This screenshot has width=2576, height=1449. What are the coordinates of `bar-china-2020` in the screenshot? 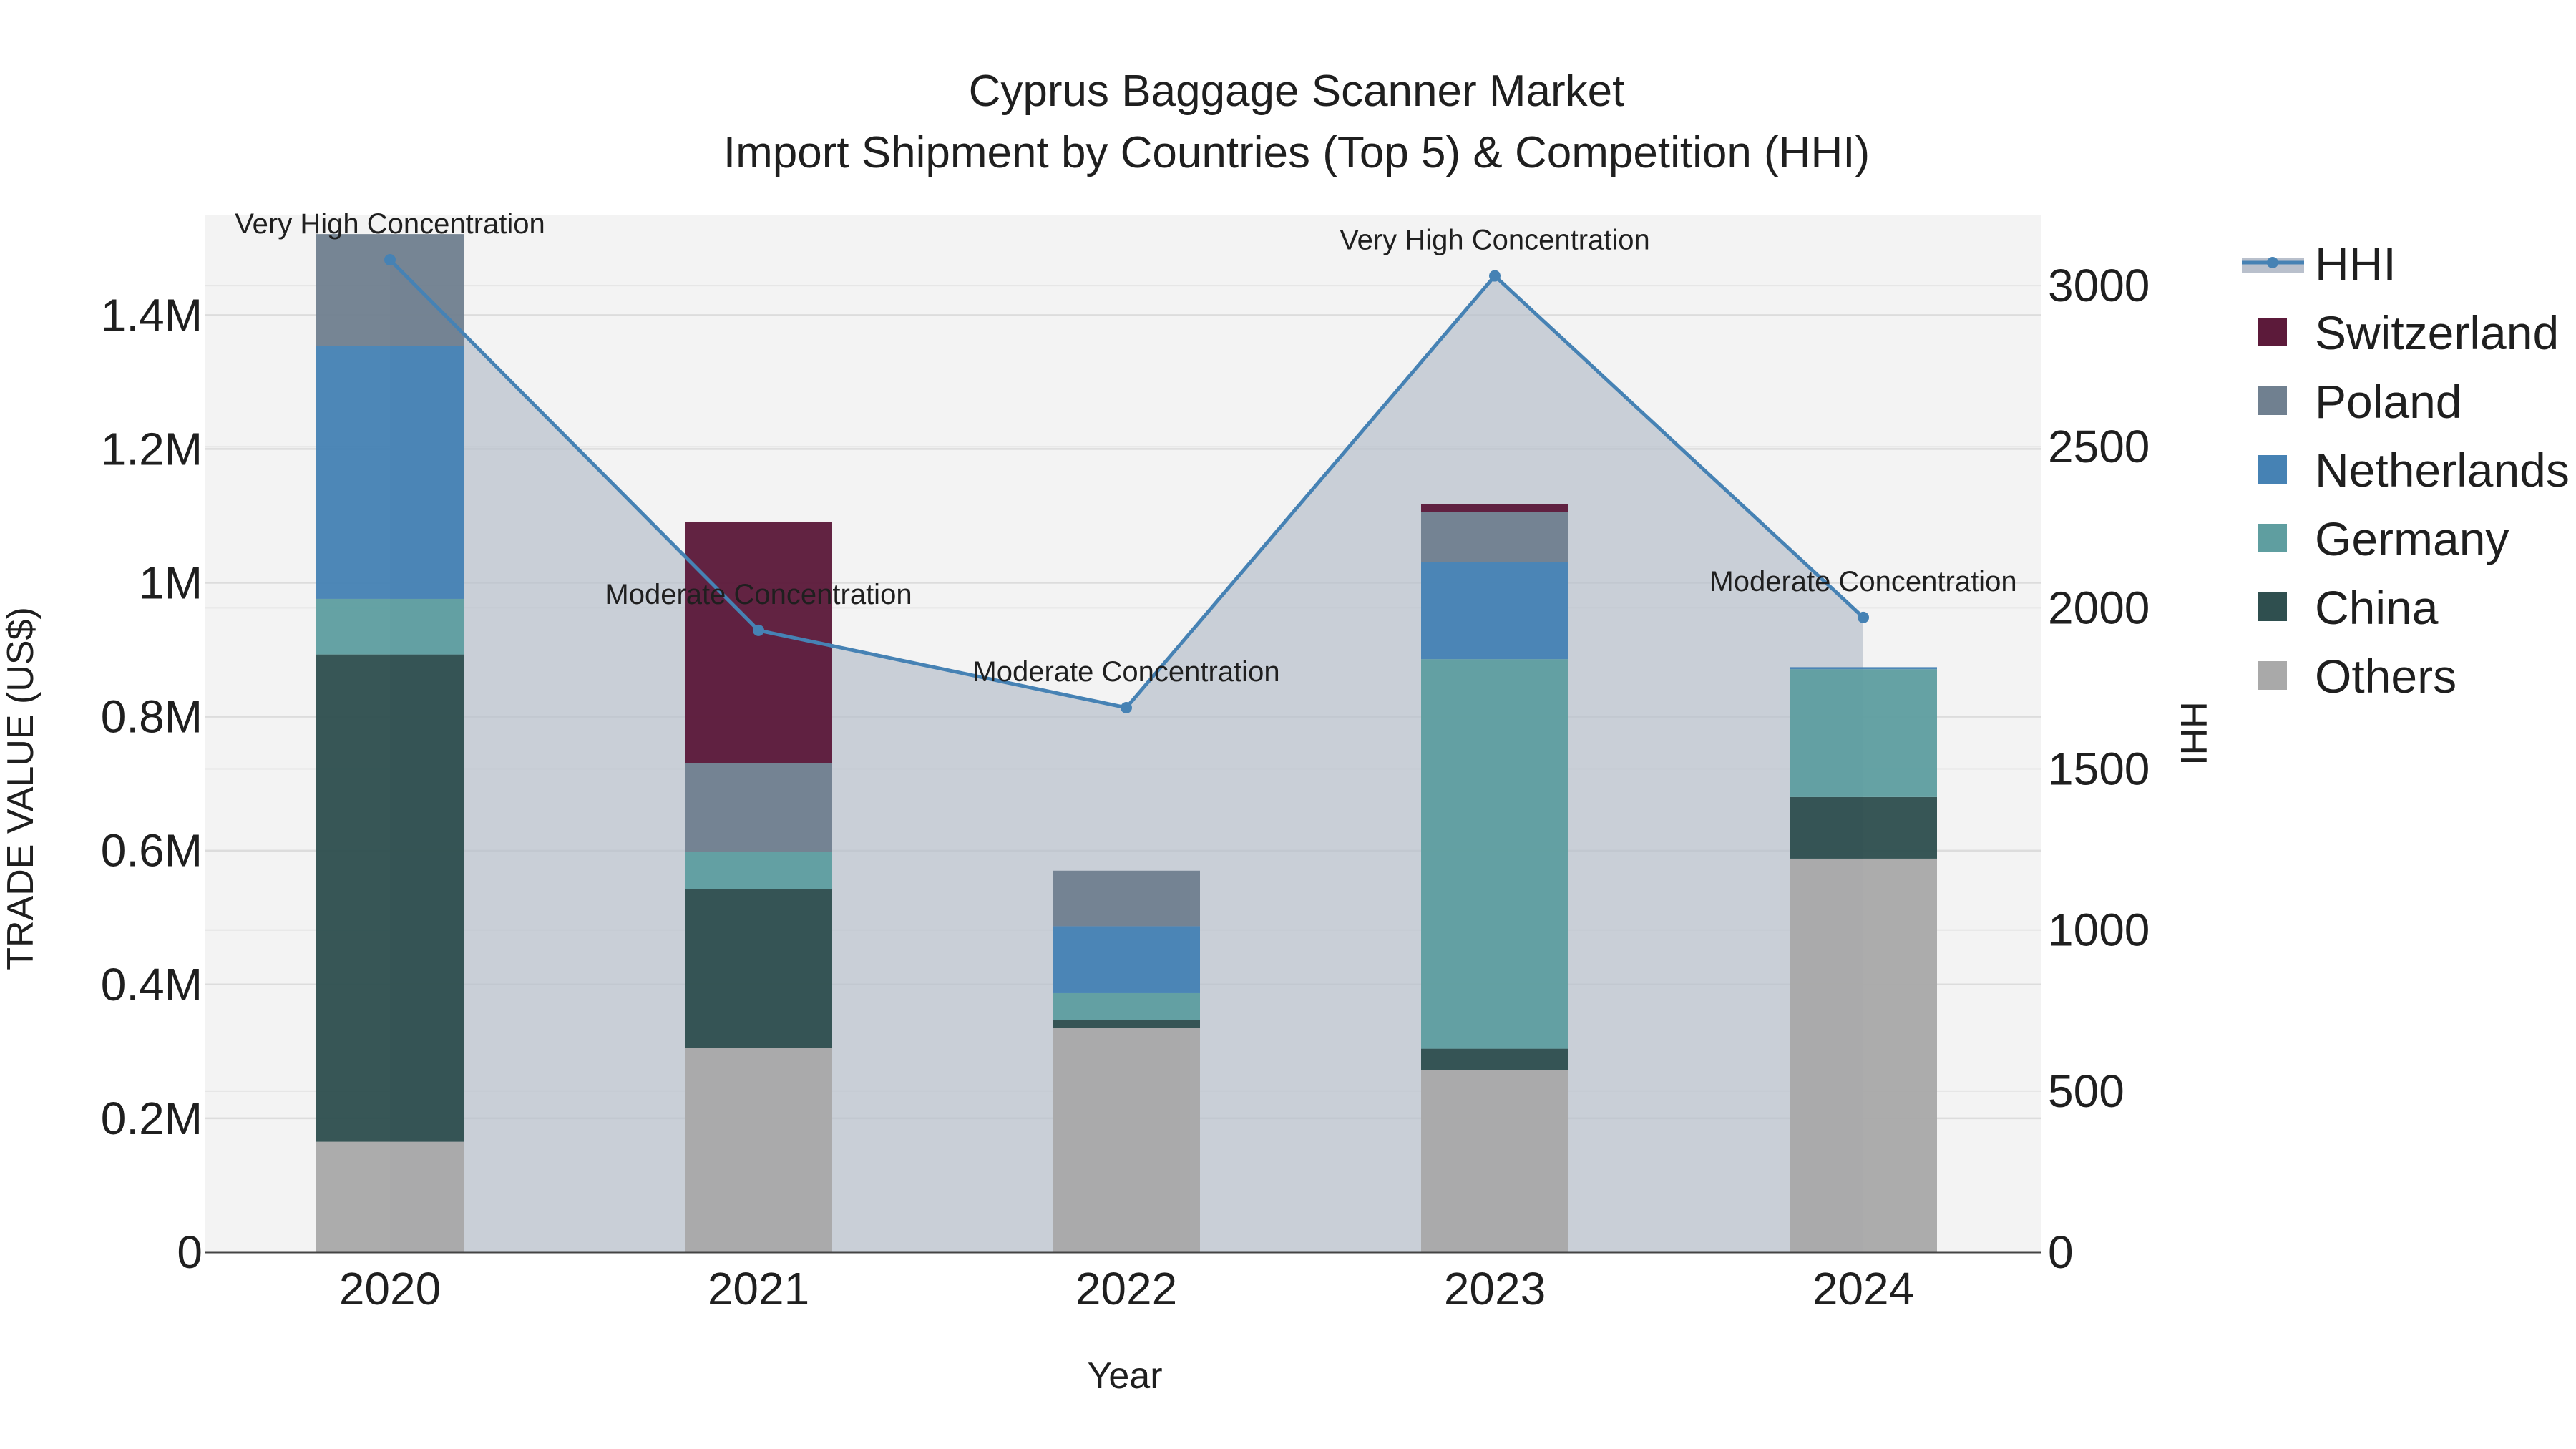 It's located at (390, 898).